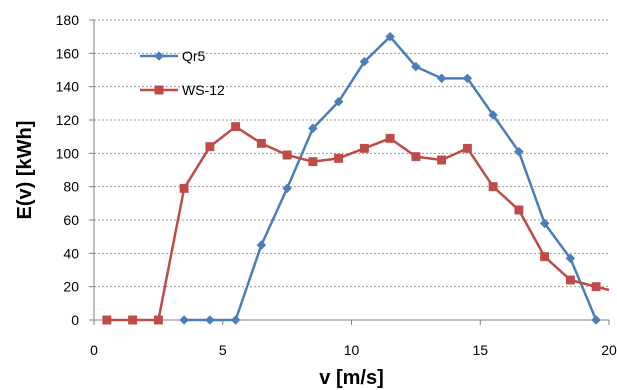  Describe the element at coordinates (182, 73) in the screenshot. I see `legend: Qr5 WS-12` at that location.